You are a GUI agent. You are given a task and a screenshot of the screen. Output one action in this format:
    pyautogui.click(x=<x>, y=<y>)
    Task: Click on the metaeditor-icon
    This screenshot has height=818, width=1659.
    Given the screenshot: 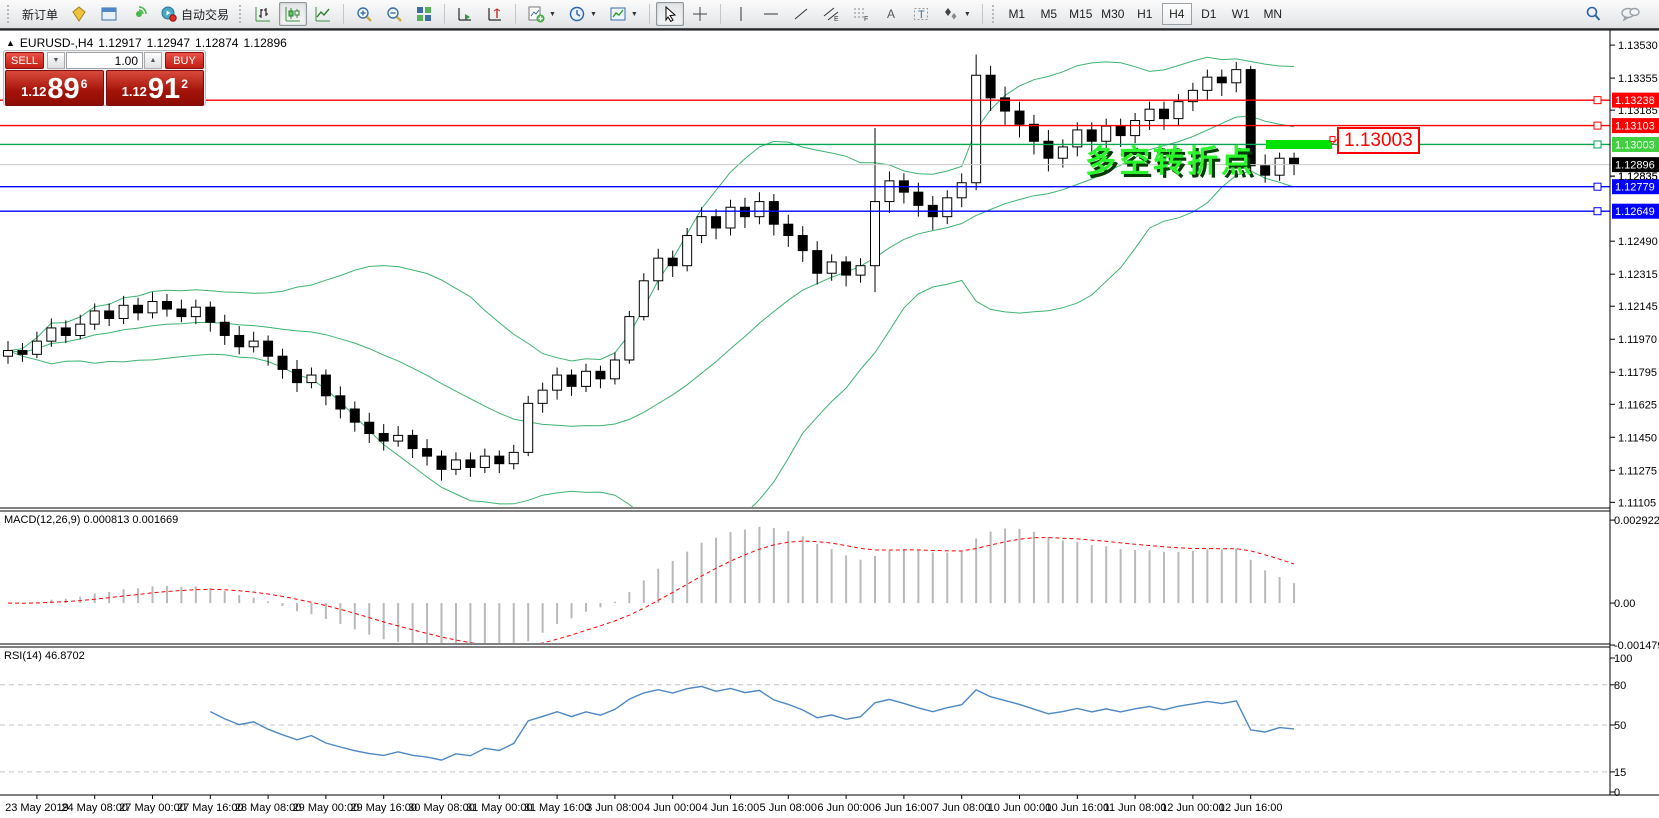 What is the action you would take?
    pyautogui.click(x=79, y=14)
    